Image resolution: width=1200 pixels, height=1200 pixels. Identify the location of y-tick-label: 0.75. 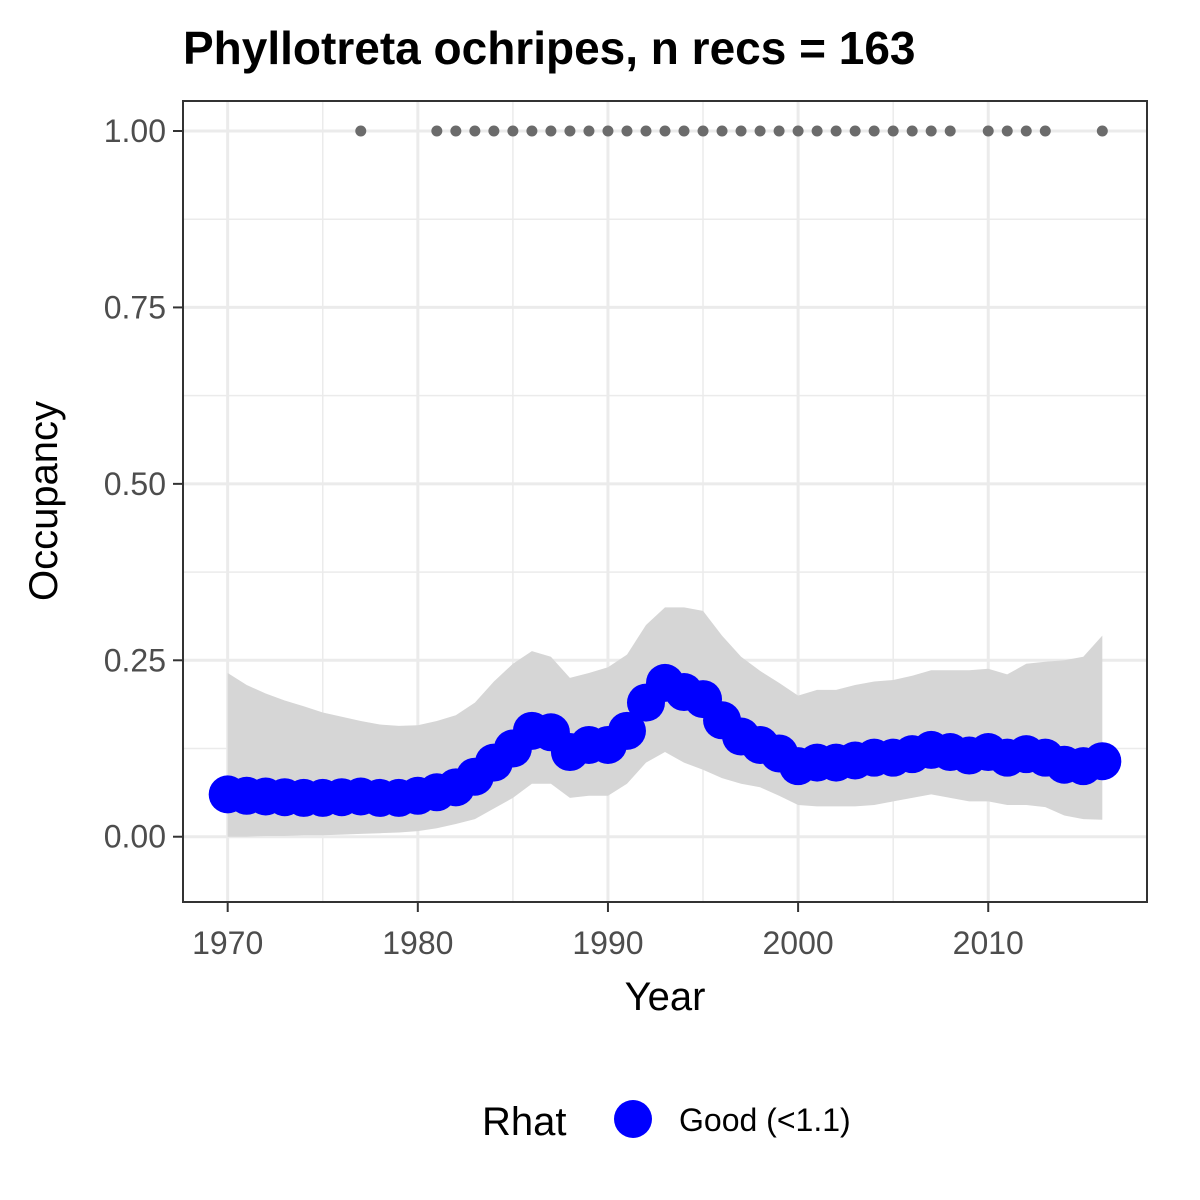
(135, 307).